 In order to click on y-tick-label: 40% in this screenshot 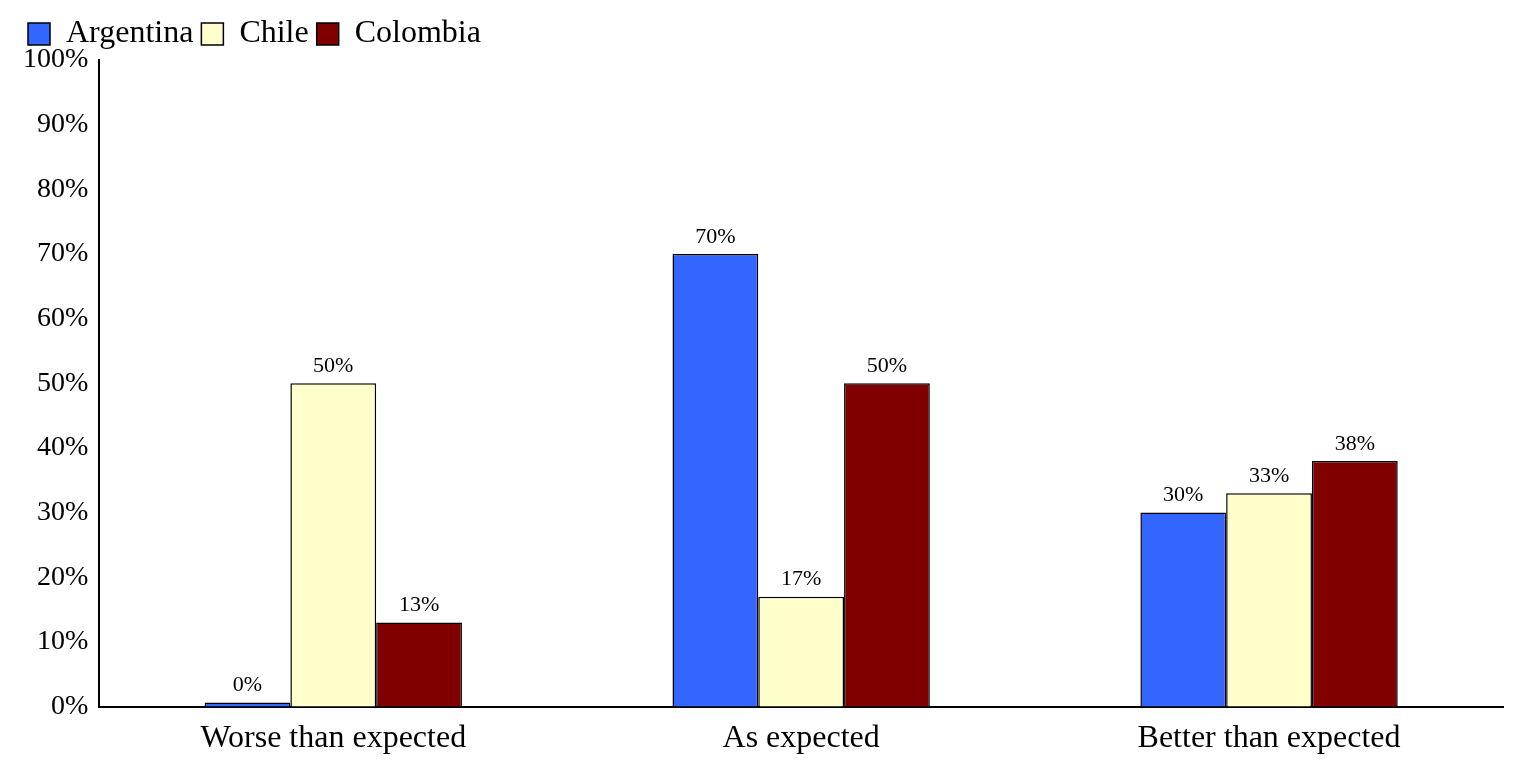, I will do `click(63, 446)`.